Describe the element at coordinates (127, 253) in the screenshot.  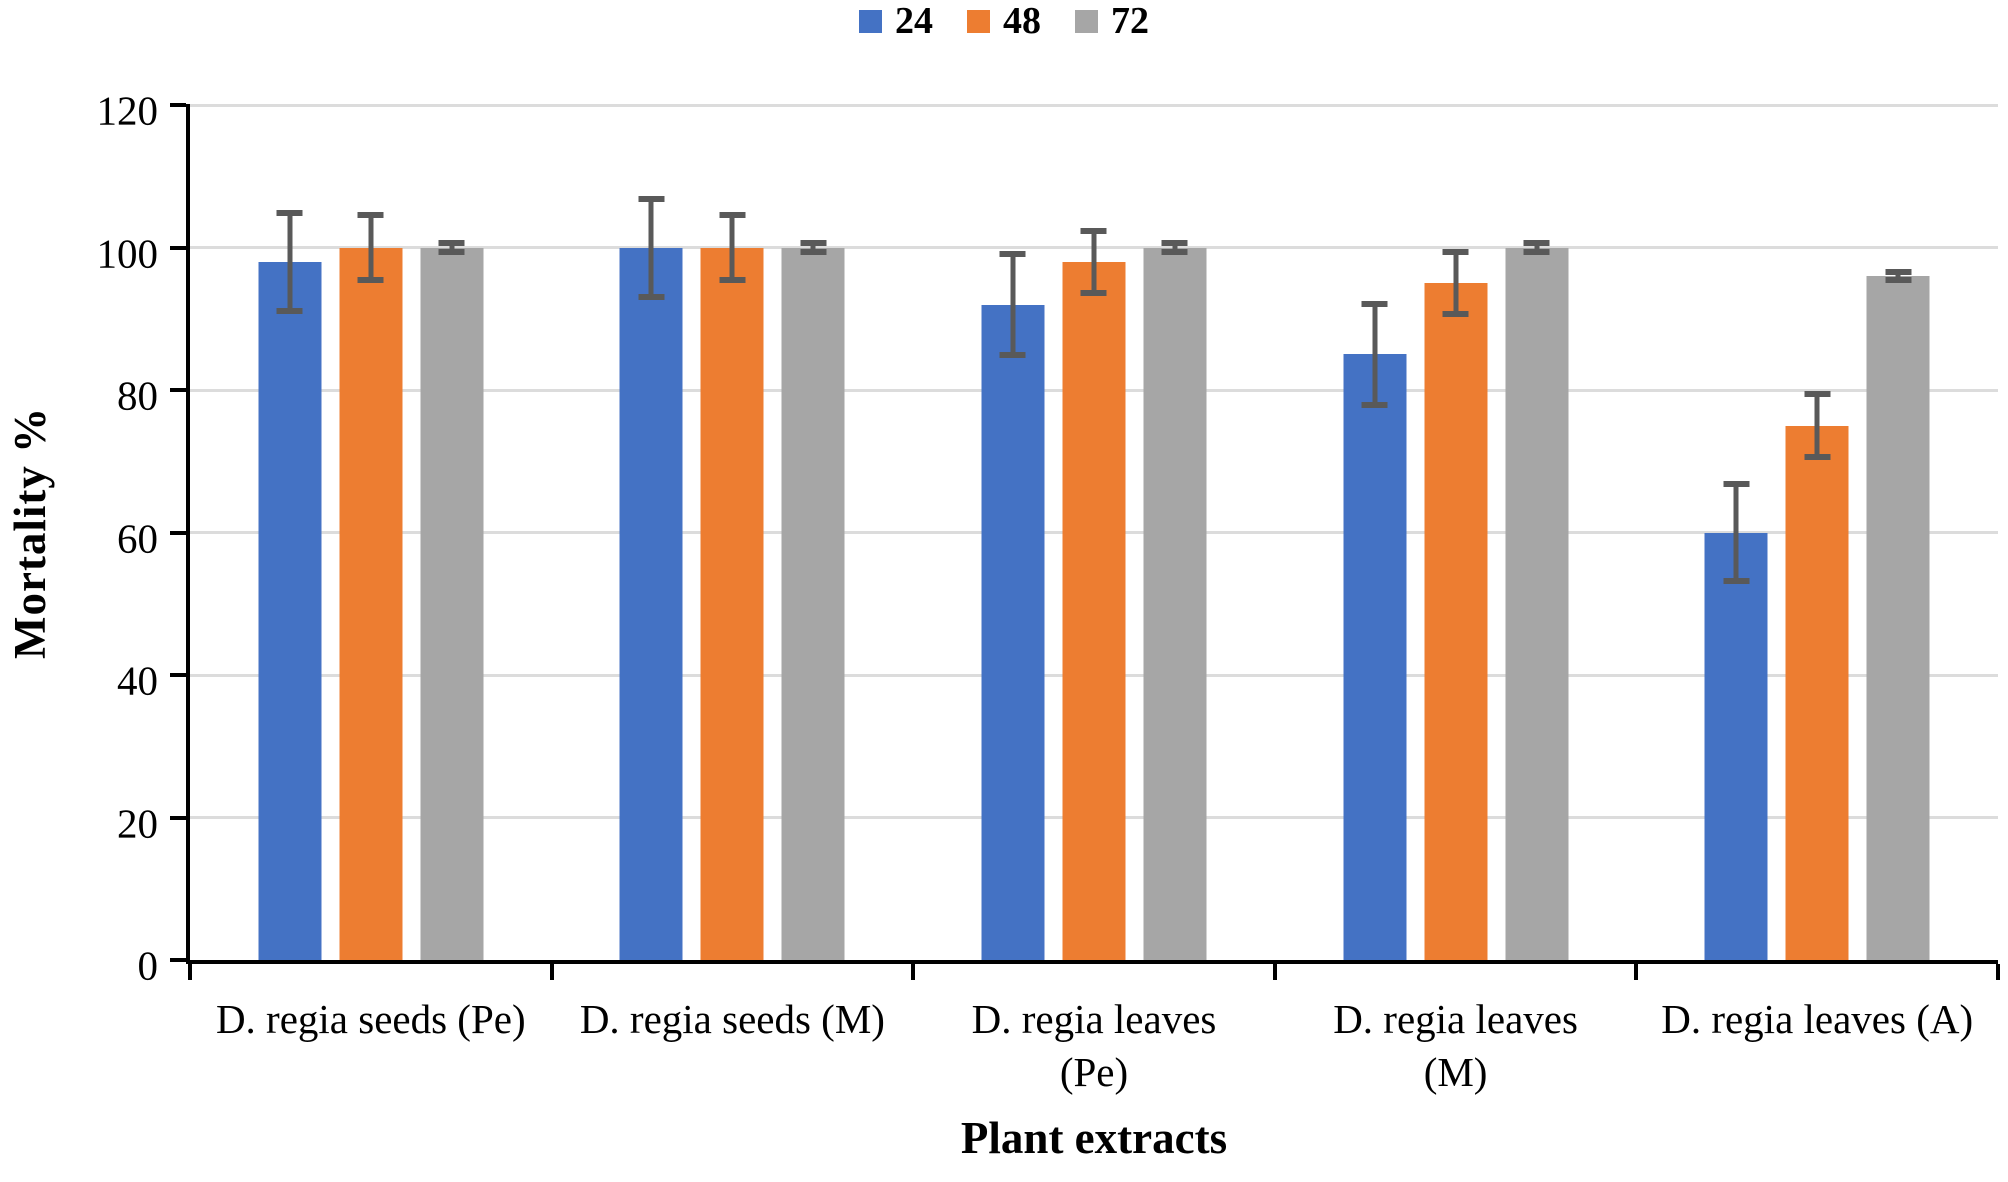
I see `y-tick-label-100: 100` at that location.